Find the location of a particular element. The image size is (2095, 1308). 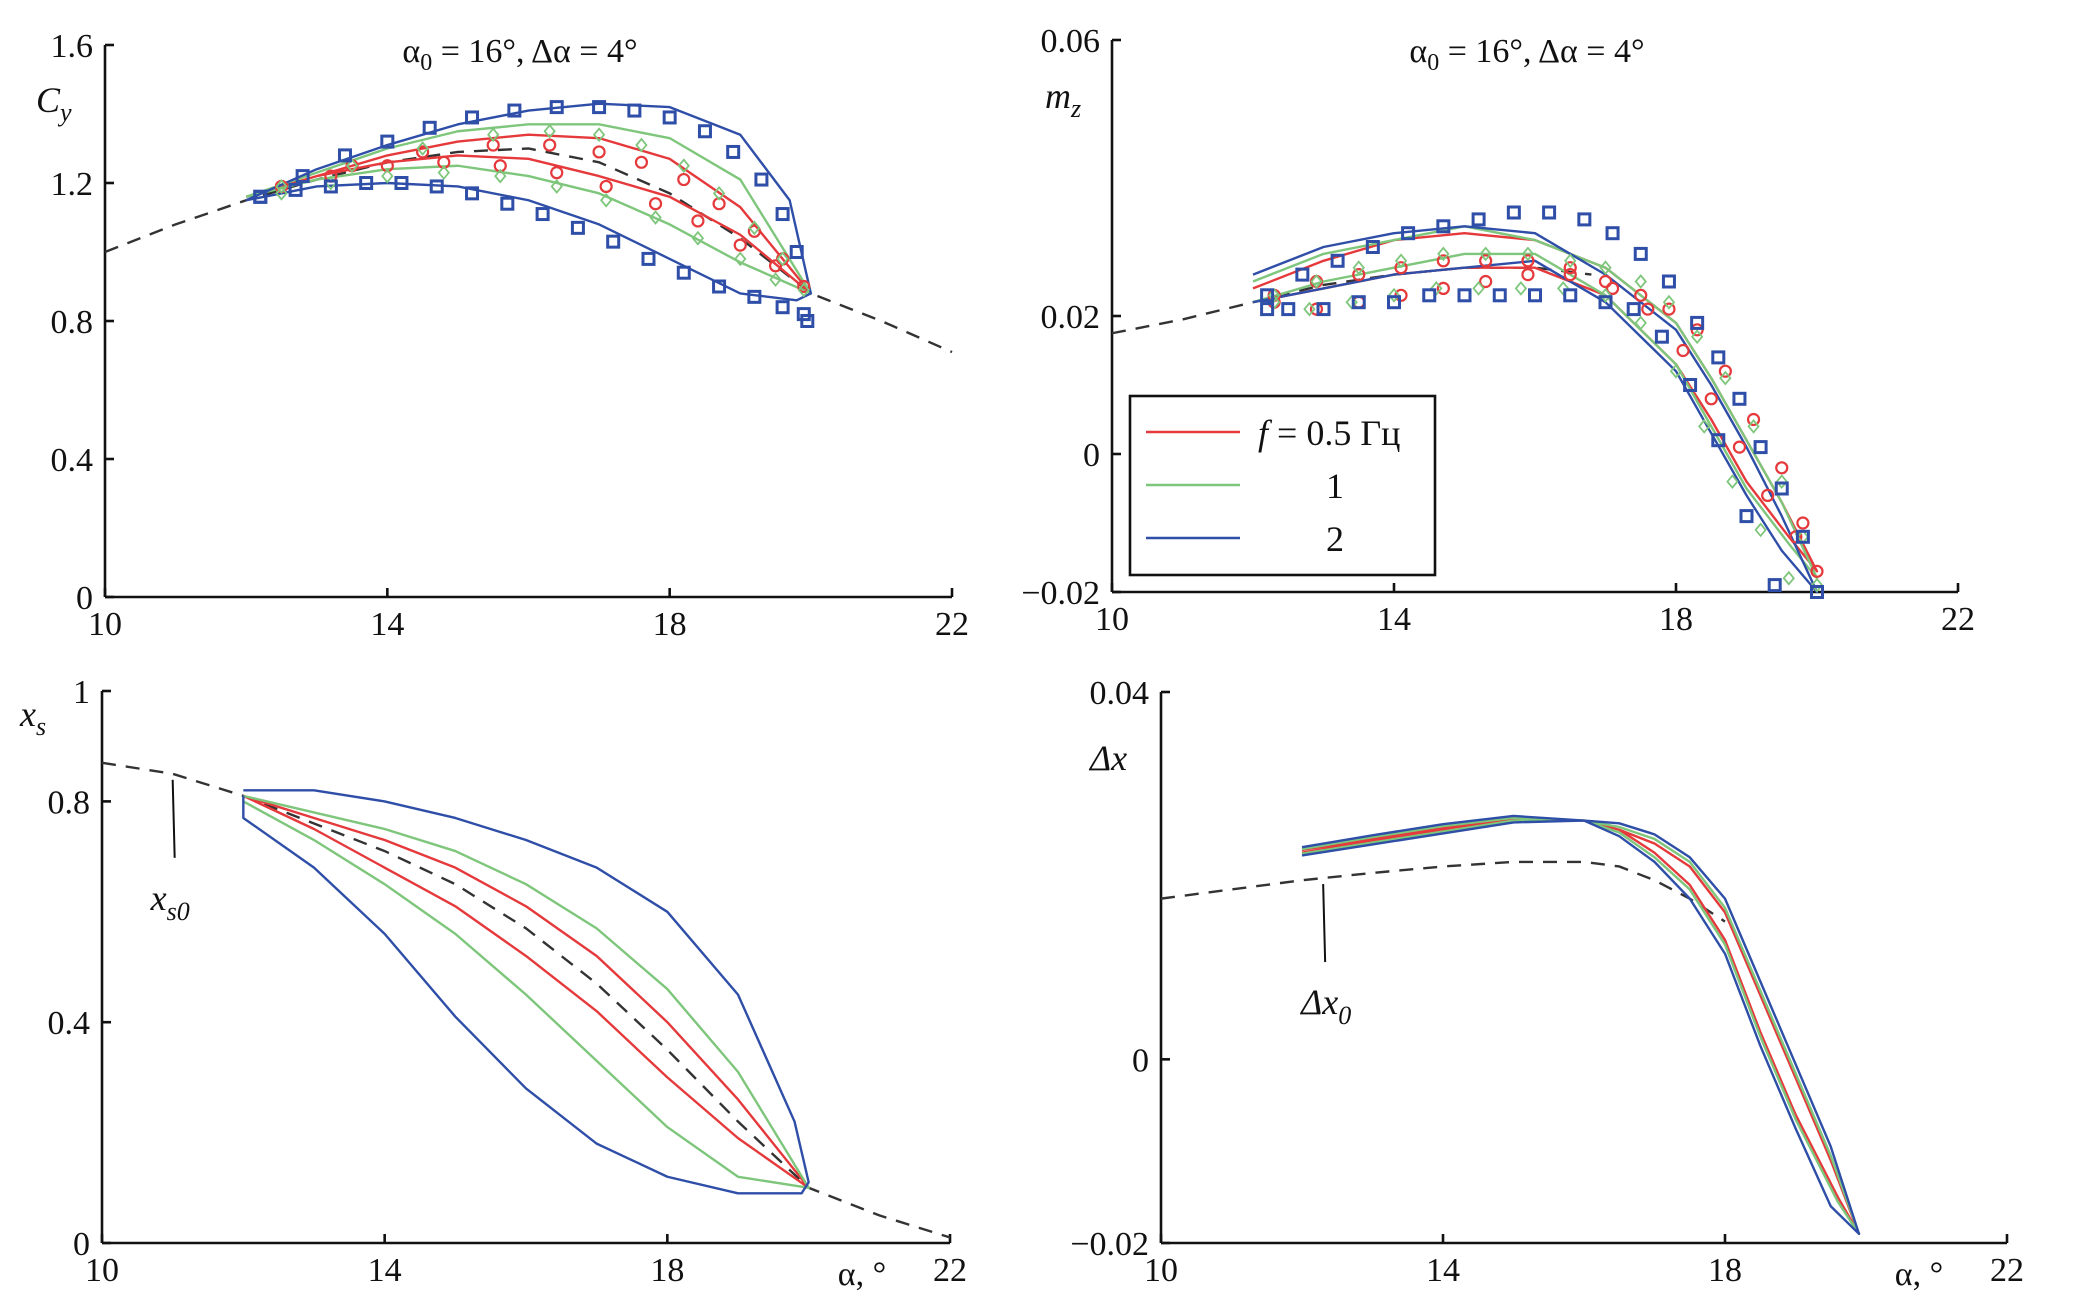

chart-title: α0 = 16°, Δα = 4° is located at coordinates (519, 54).